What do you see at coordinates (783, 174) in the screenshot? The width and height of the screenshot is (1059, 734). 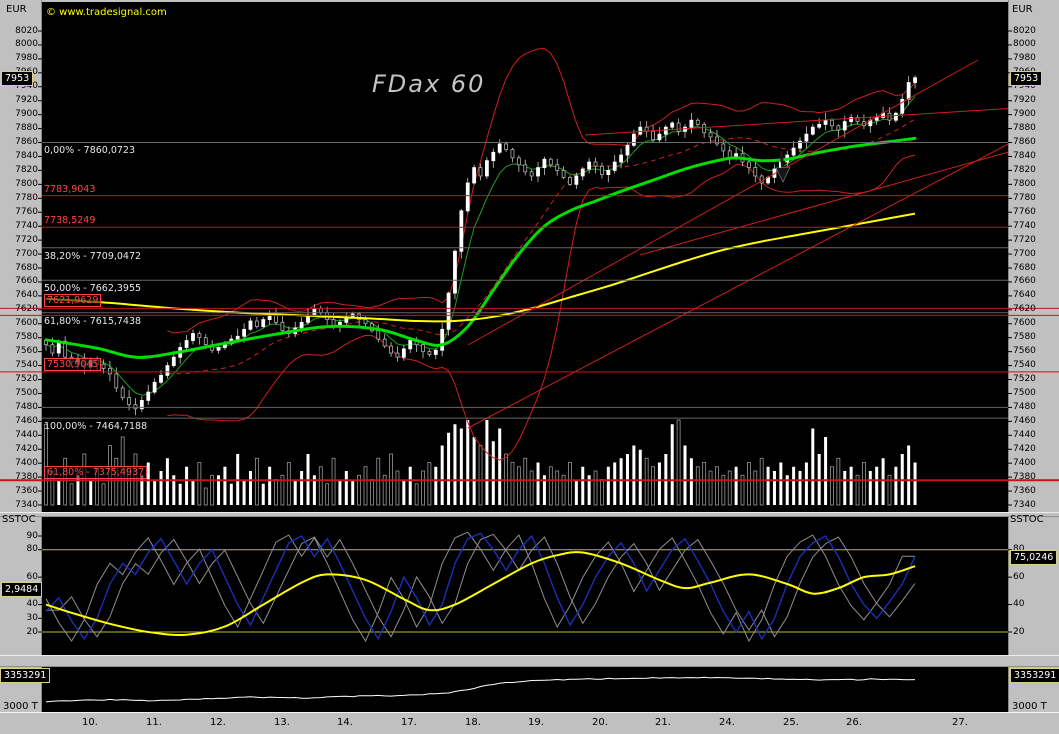 I see `down-arrow-annotation` at bounding box center [783, 174].